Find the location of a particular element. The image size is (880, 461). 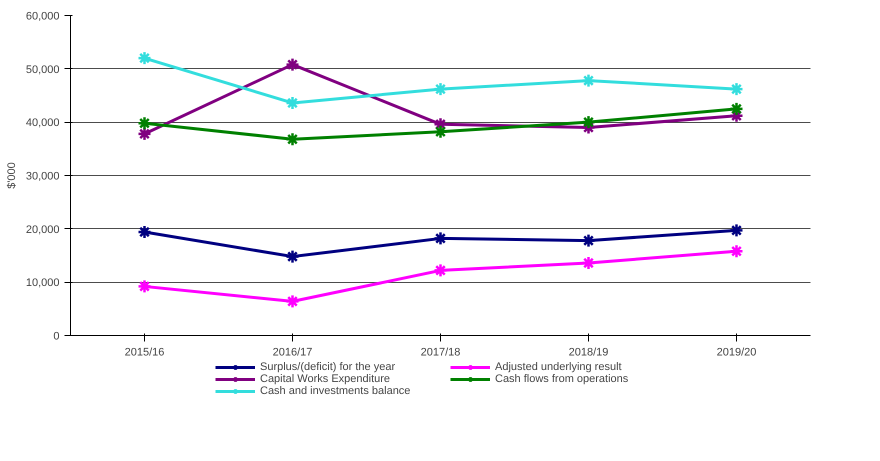

x-tick-label: 2017/18 is located at coordinates (440, 352).